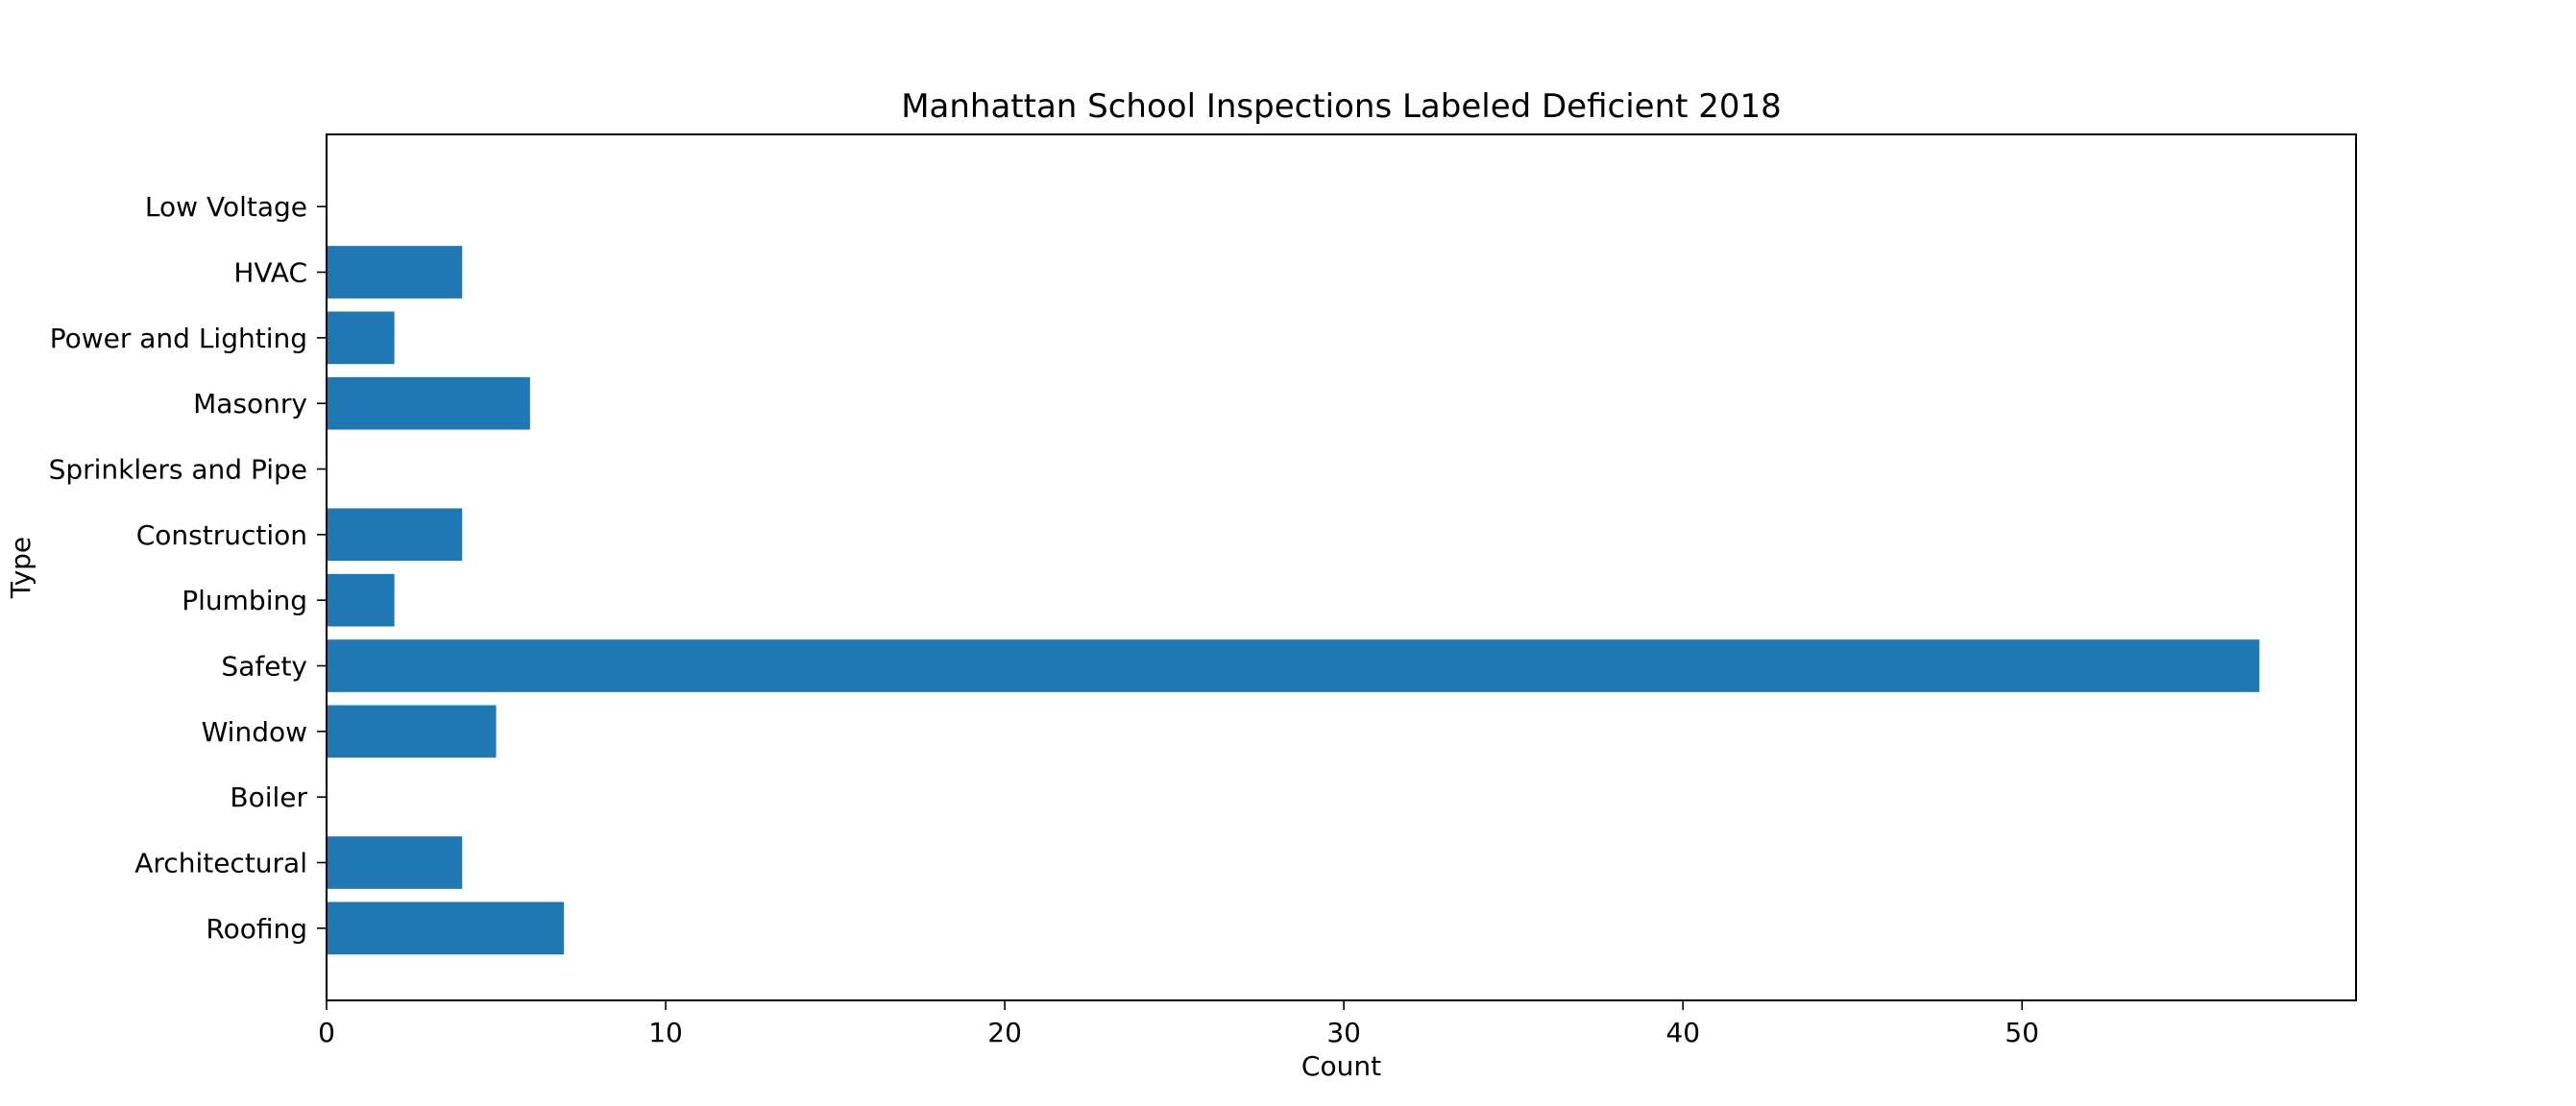 The width and height of the screenshot is (2576, 1106). What do you see at coordinates (361, 600) in the screenshot?
I see `bar-plumbing` at bounding box center [361, 600].